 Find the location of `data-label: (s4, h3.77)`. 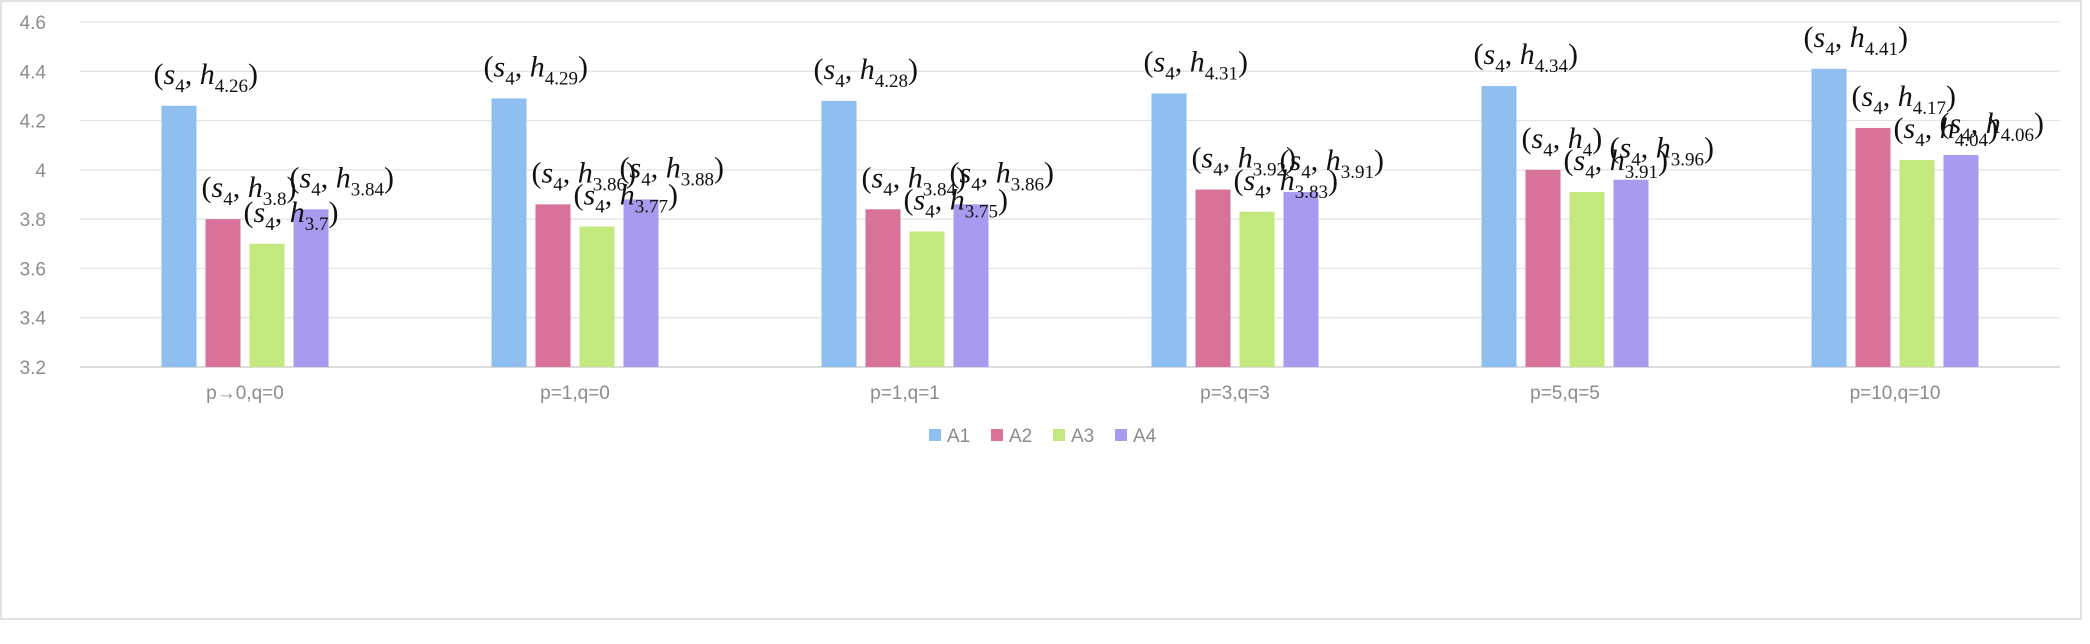

data-label: (s4, h3.77) is located at coordinates (626, 198).